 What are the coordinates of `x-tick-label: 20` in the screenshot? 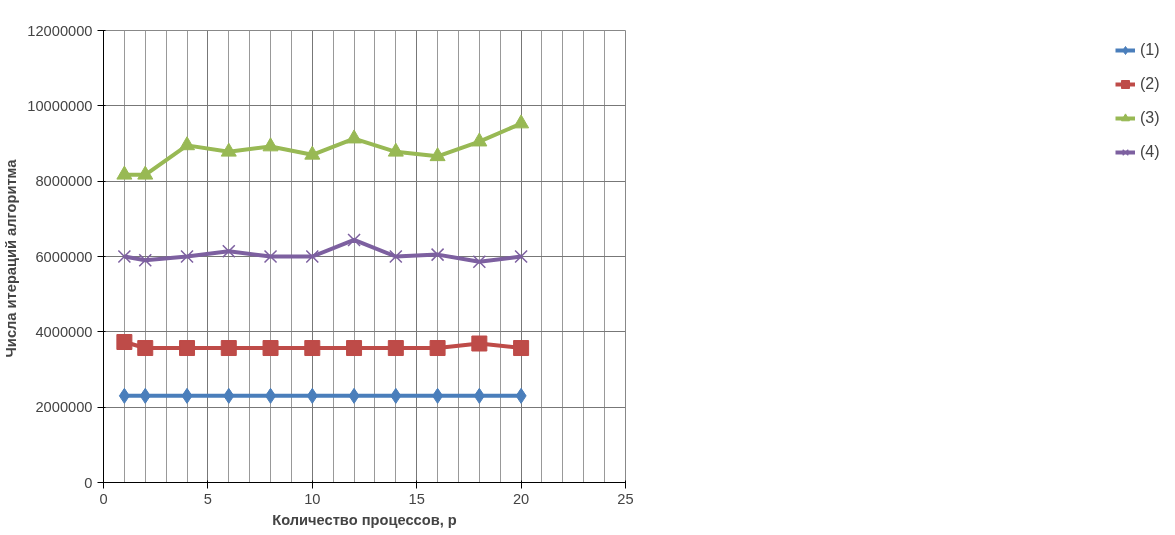 It's located at (521, 498).